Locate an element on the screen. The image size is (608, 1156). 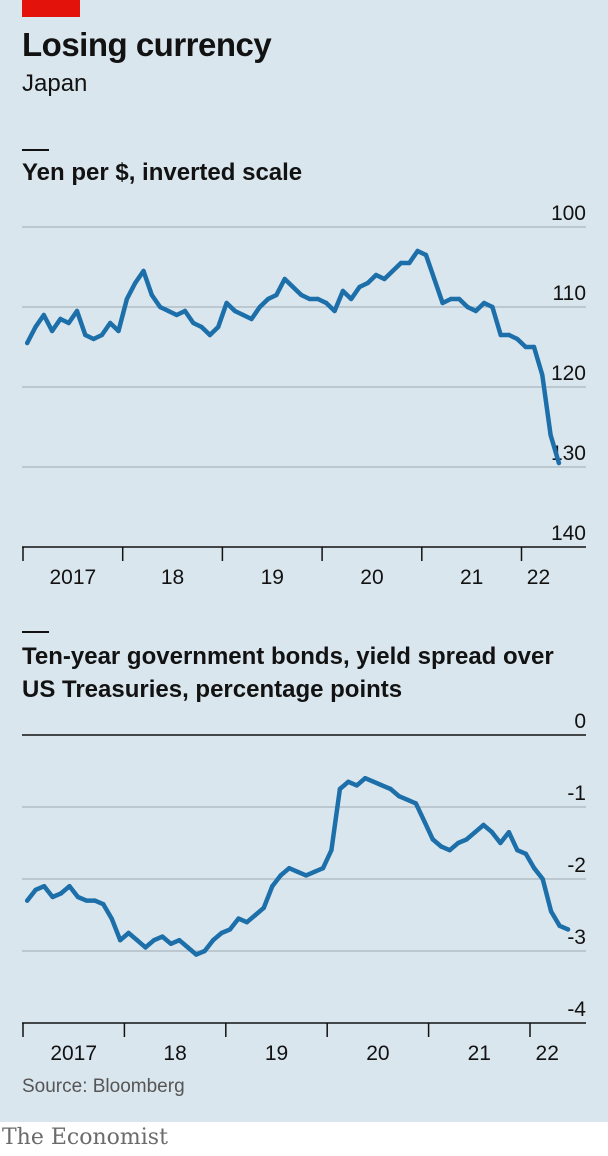
yen-y-tick-label: 140 is located at coordinates (568, 533).